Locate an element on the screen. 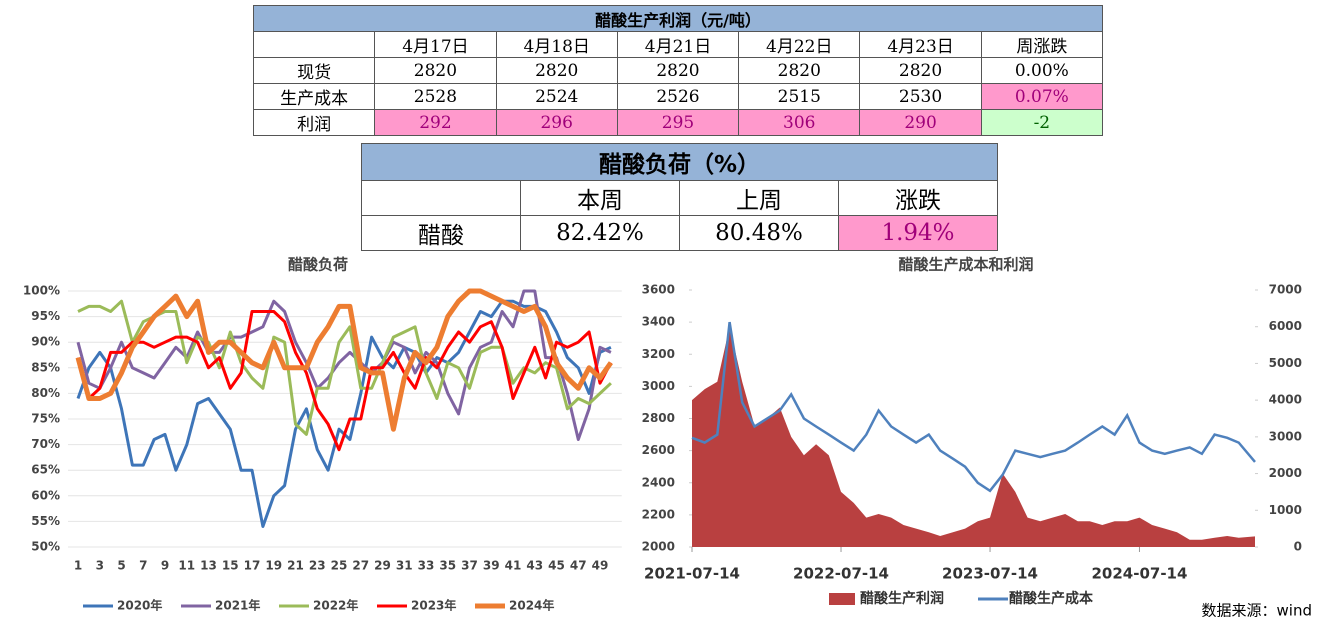  y-tick-label: 65% is located at coordinates (45, 470).